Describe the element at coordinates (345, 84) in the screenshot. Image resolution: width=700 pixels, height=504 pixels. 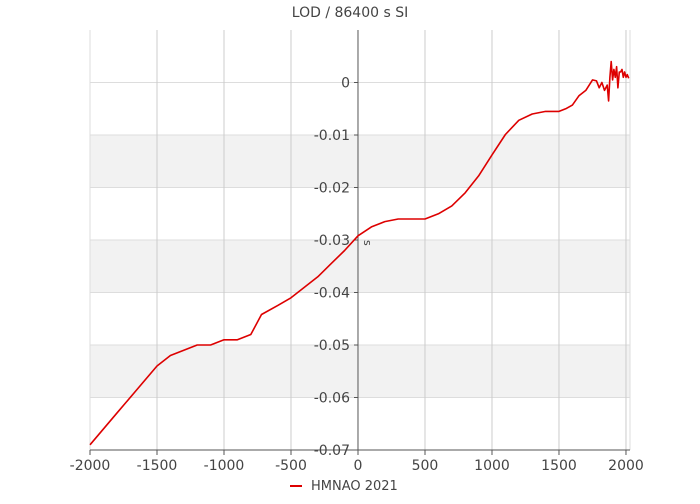
I see `y-tick-label: 0` at that location.